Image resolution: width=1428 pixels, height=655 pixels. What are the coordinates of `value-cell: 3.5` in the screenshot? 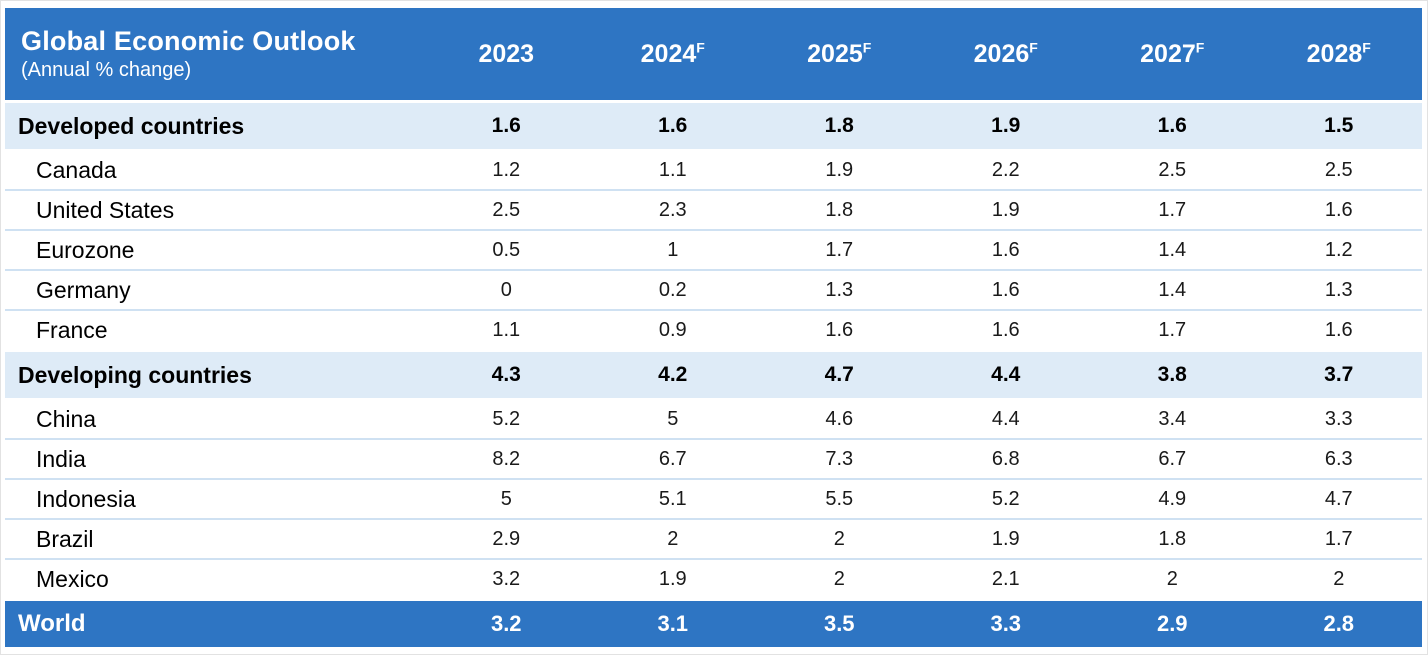 It's located at (839, 623).